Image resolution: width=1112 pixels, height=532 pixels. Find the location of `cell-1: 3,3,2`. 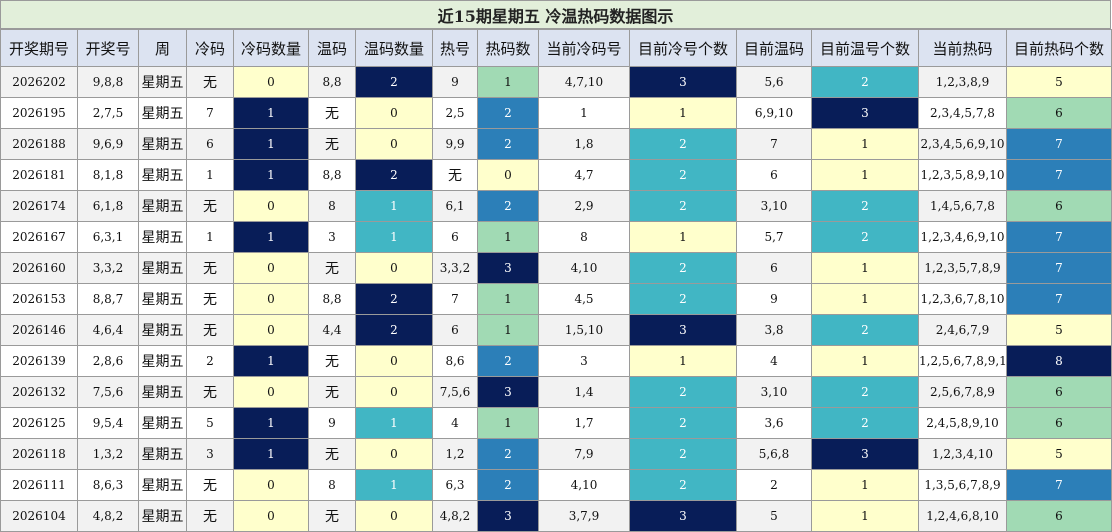

cell-1: 3,3,2 is located at coordinates (108, 268).